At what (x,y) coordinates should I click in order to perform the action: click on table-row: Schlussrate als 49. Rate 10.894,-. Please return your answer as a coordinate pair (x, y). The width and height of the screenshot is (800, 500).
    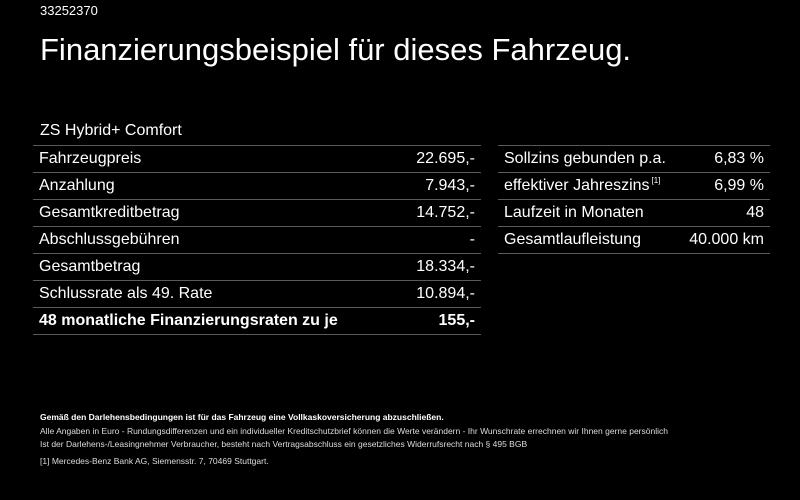
    Looking at the image, I should click on (257, 294).